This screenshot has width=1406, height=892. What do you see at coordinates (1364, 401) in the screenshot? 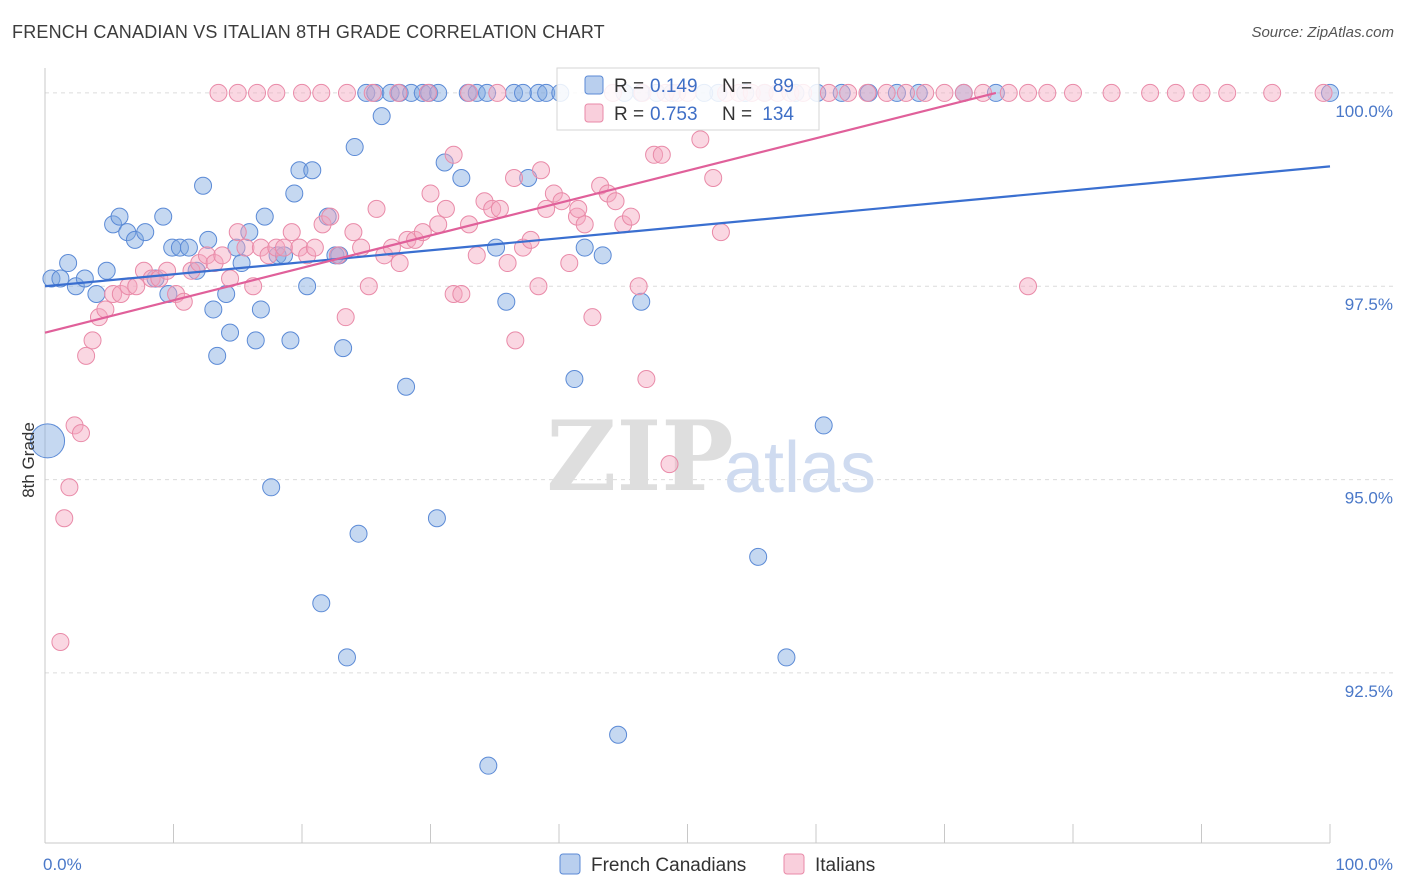
I see `y-tick-labels: 100.0% 97.5% 95.0% 92.5%` at bounding box center [1364, 401].